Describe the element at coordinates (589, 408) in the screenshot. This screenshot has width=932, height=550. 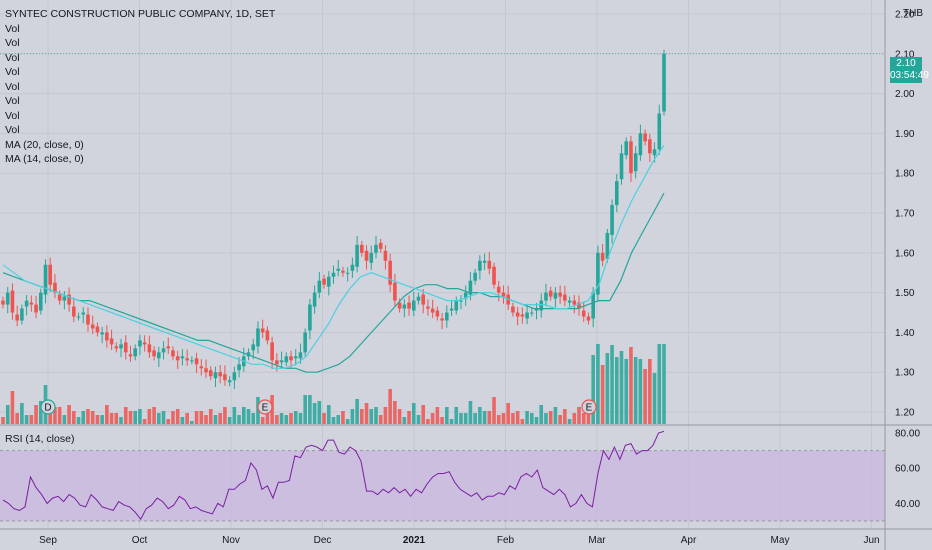
I see `event-marker-label: E` at that location.